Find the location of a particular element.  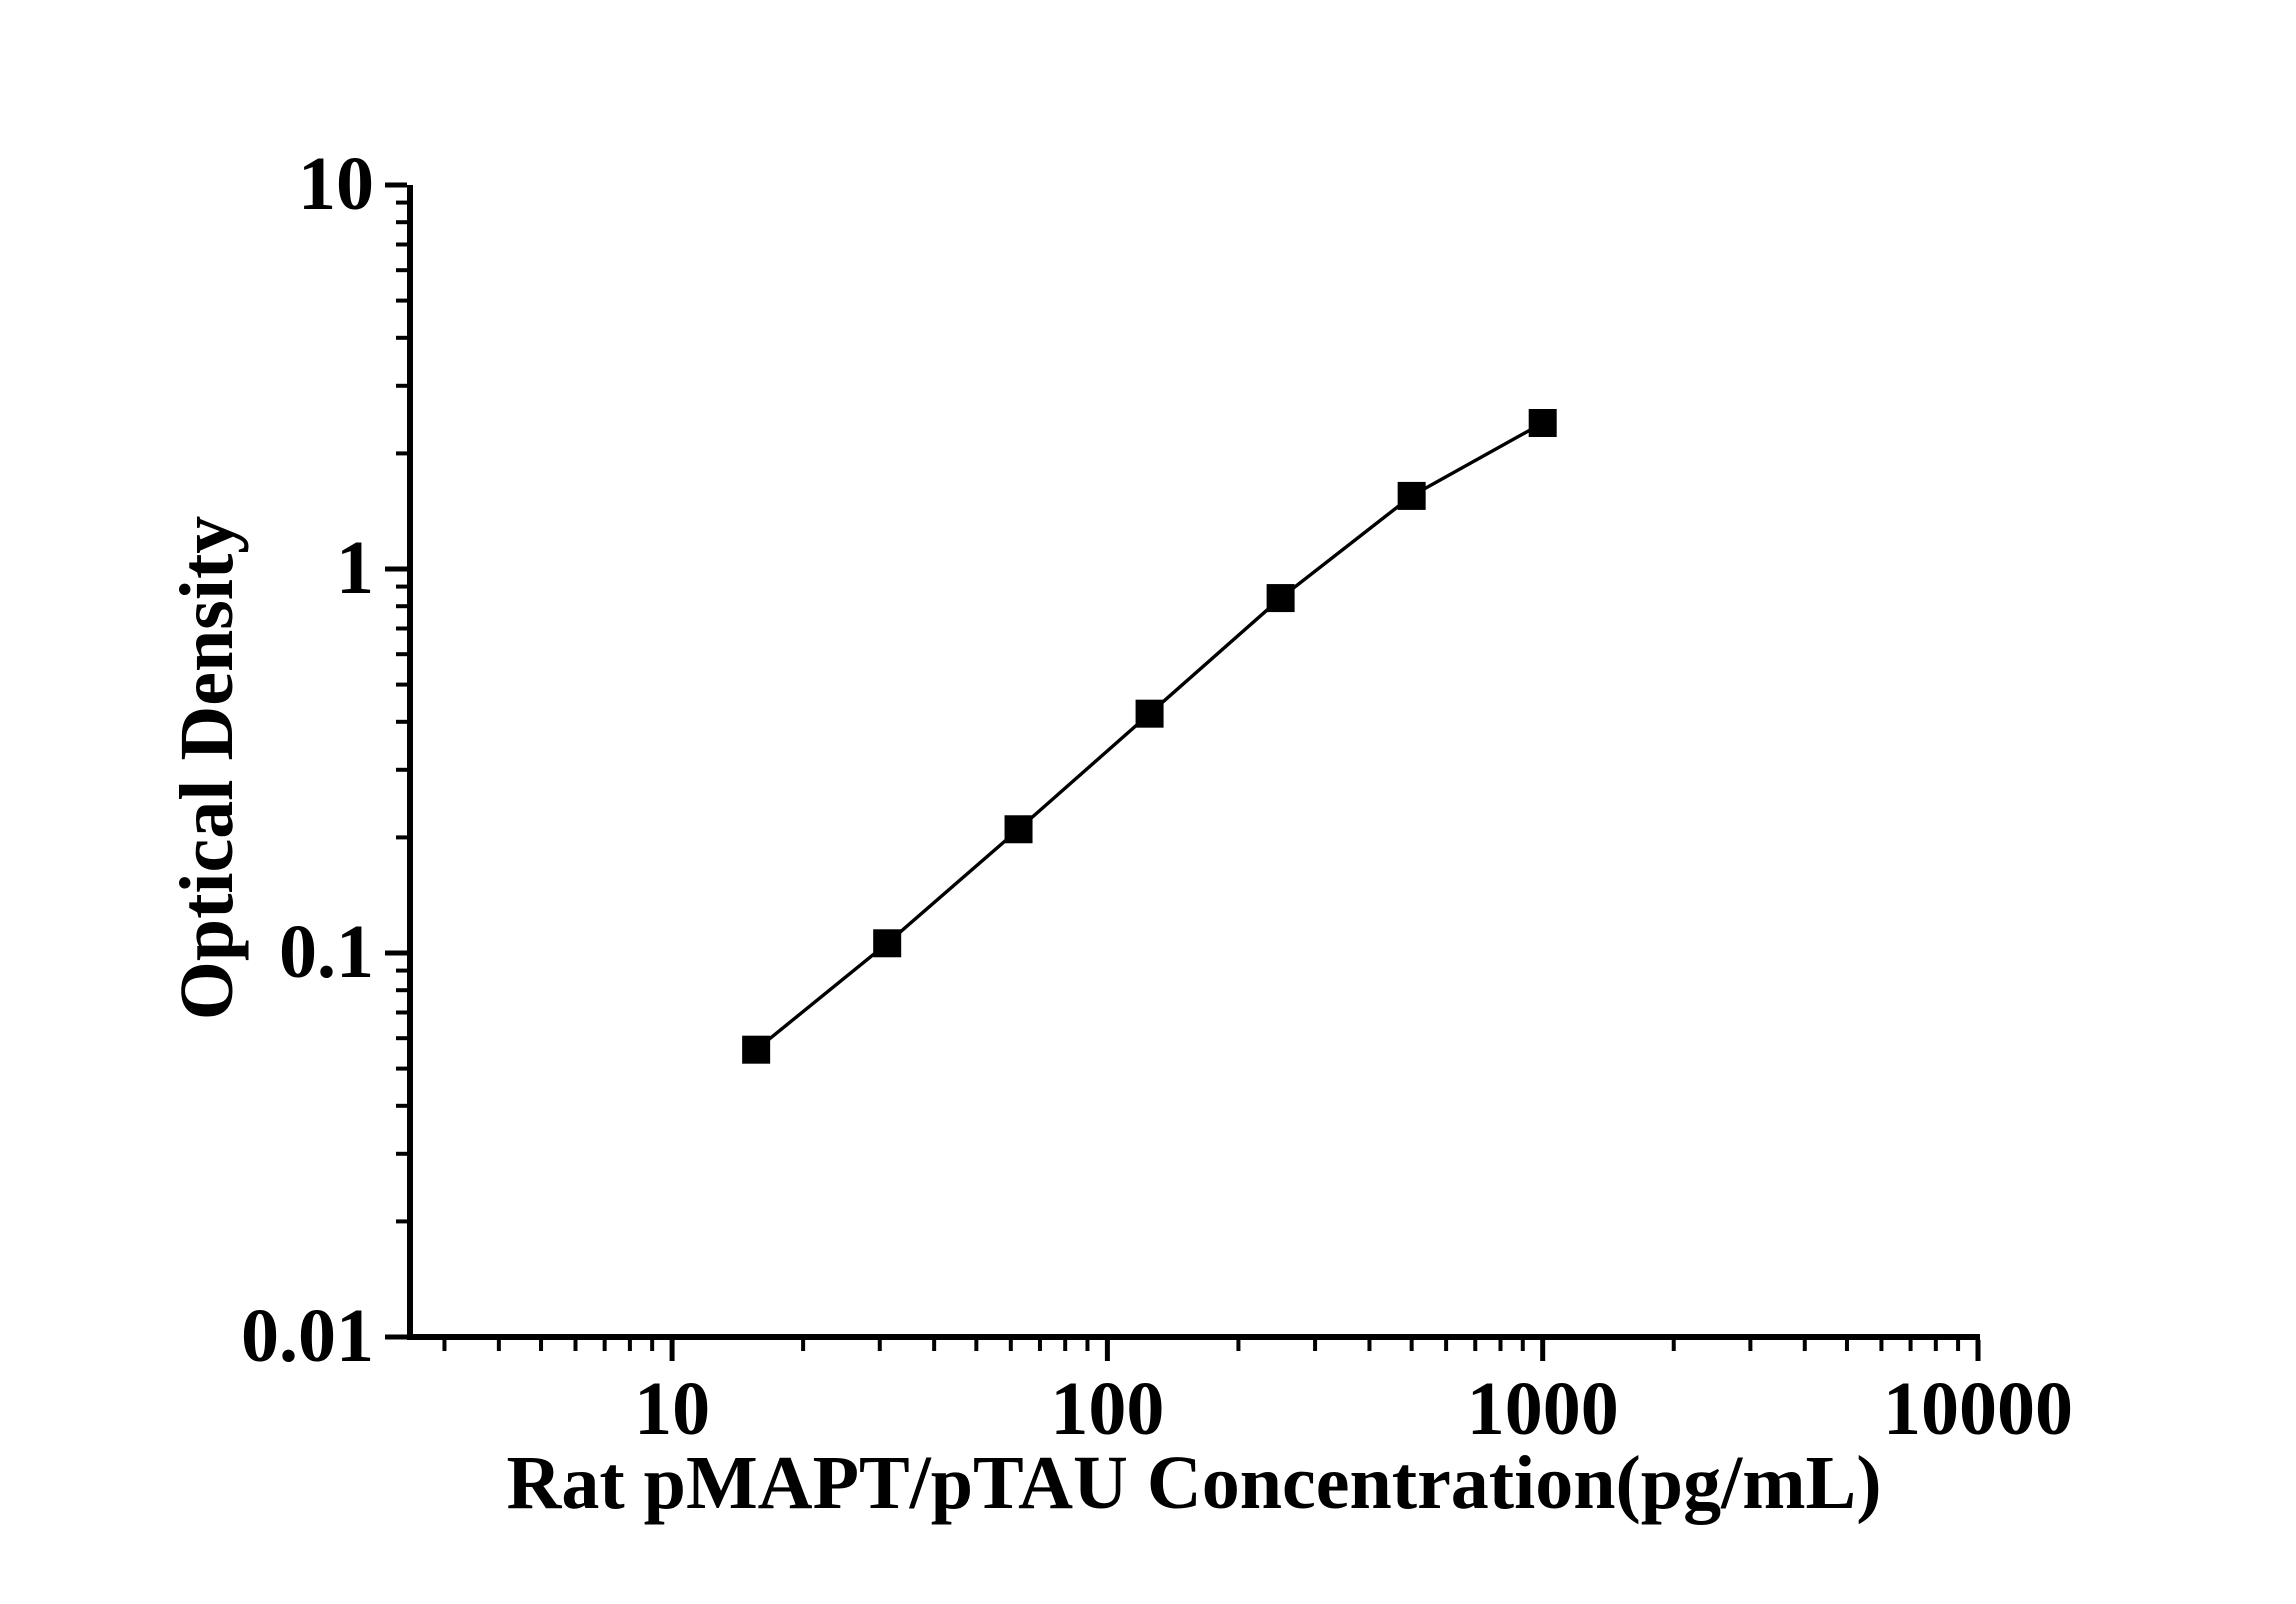

y-tick-label: 10 is located at coordinates (336, 184).